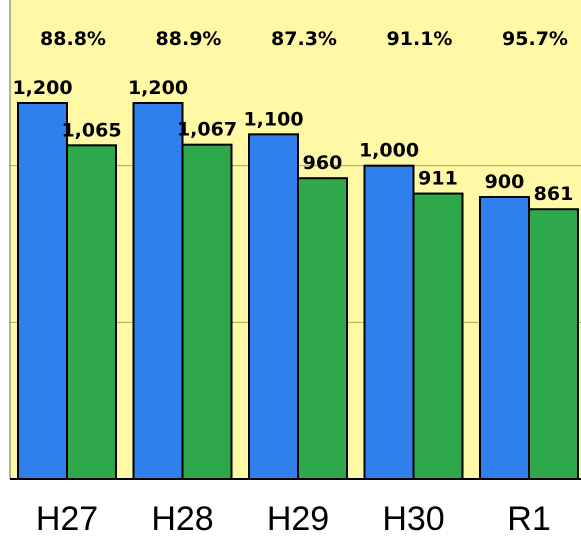  Describe the element at coordinates (189, 39) in the screenshot. I see `ratio-label: 88.9%` at that location.